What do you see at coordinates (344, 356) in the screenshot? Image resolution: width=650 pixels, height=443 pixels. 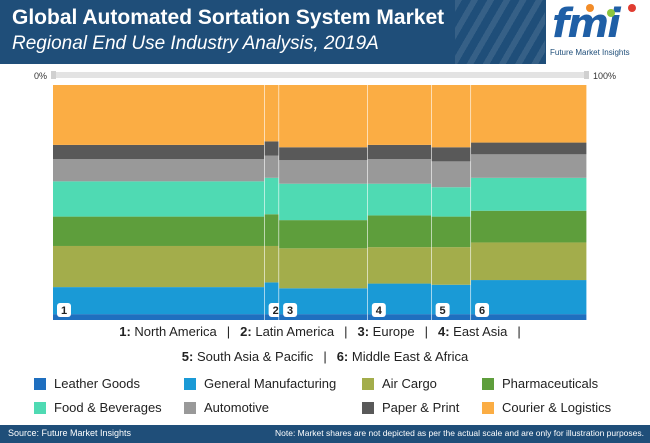 I see `region-number: 6:` at bounding box center [344, 356].